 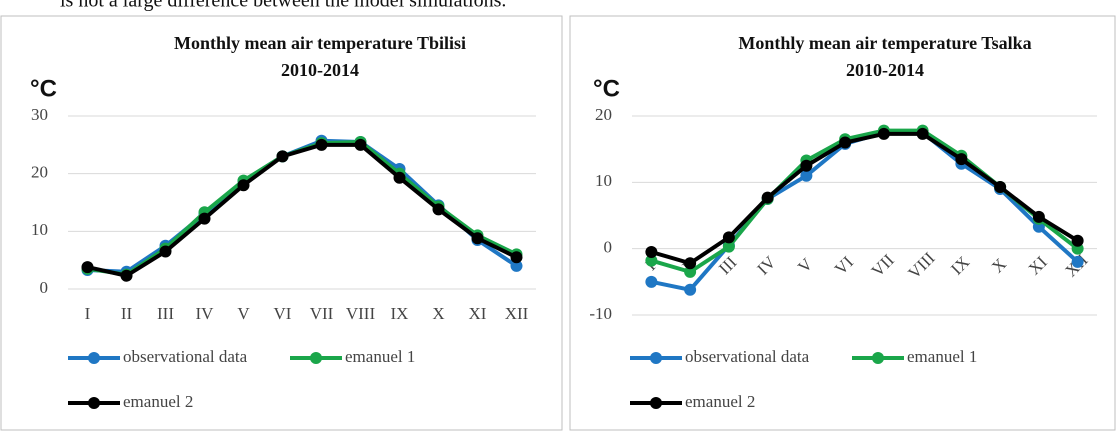 What do you see at coordinates (884, 43) in the screenshot?
I see `chart-title: Monthly mean air temperature Tsalka` at bounding box center [884, 43].